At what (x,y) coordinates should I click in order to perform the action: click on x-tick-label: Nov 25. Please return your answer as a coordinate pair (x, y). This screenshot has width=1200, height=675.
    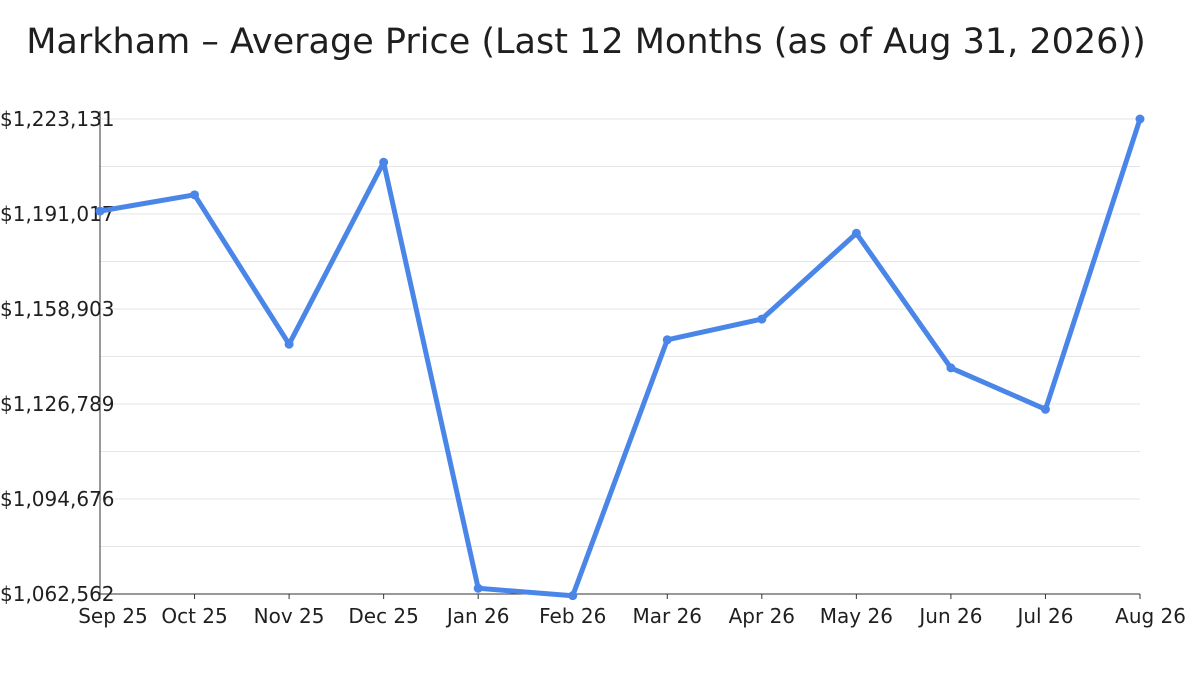
    Looking at the image, I should click on (289, 616).